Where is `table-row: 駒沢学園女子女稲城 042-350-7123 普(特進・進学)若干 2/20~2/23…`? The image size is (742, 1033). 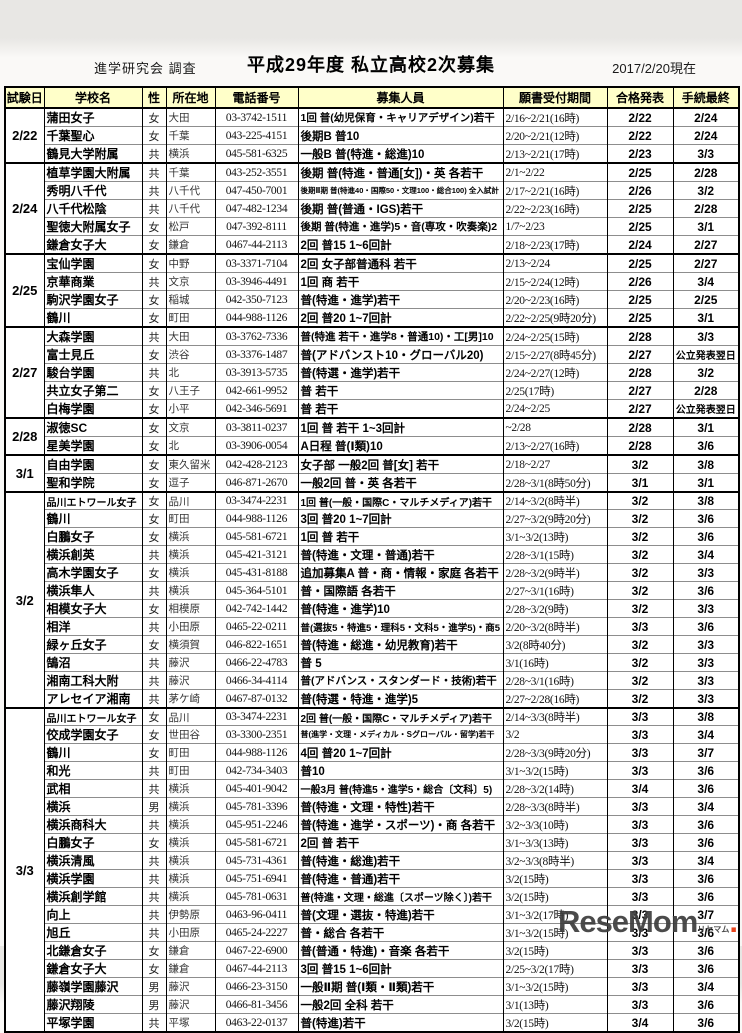 table-row: 駒沢学園女子女稲城 042-350-7123 普(特進・進学)若干 2/20~2/23… is located at coordinates (372, 299).